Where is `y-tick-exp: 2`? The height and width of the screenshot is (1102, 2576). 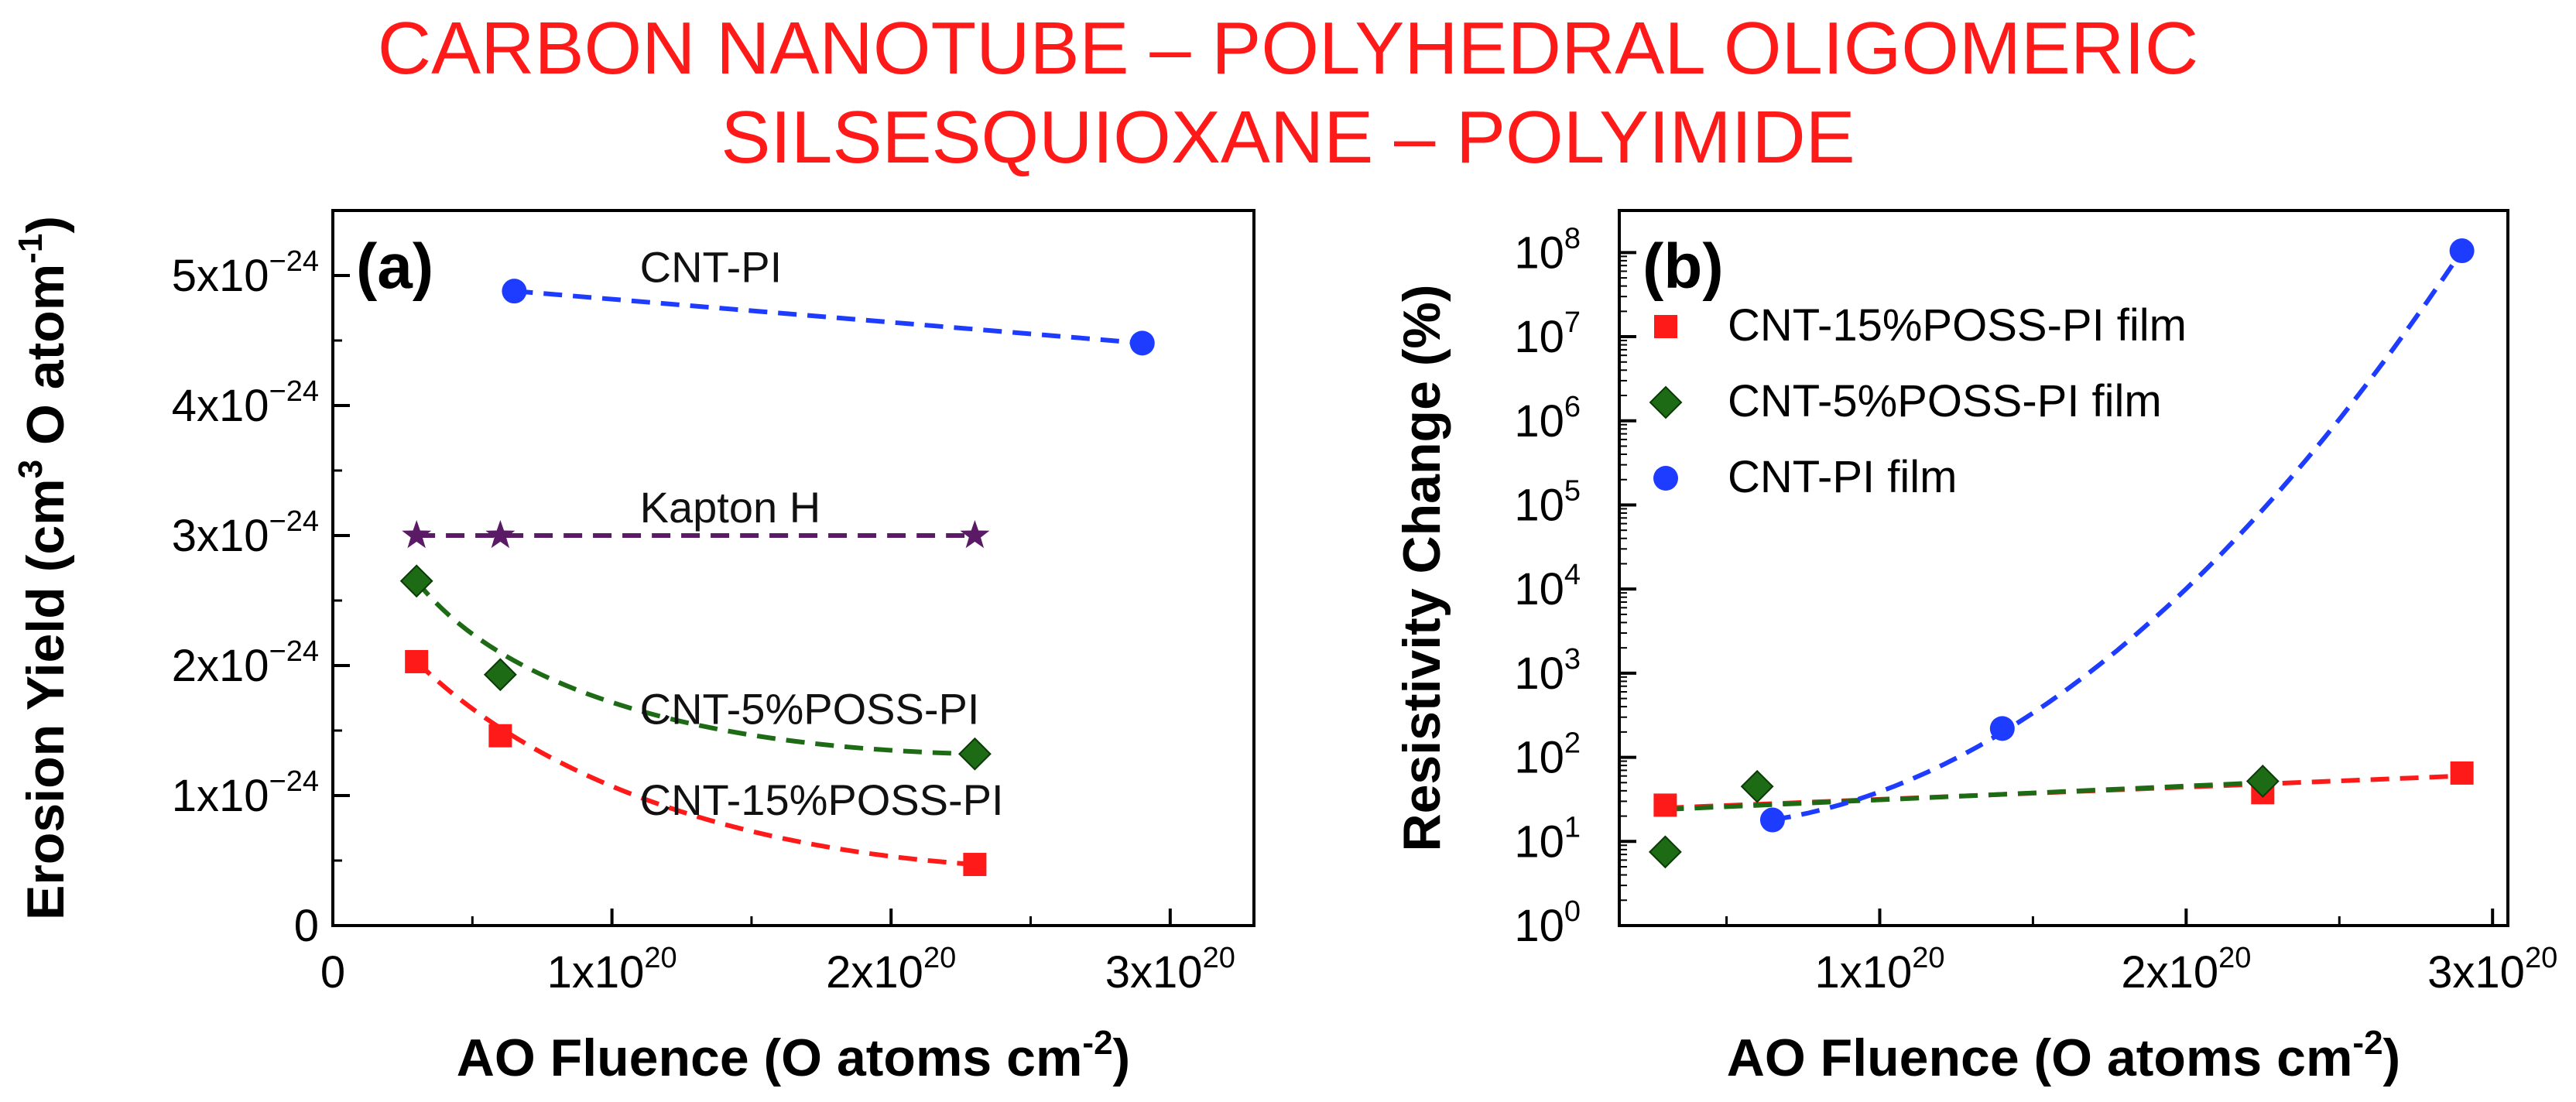 y-tick-exp: 2 is located at coordinates (1572, 743).